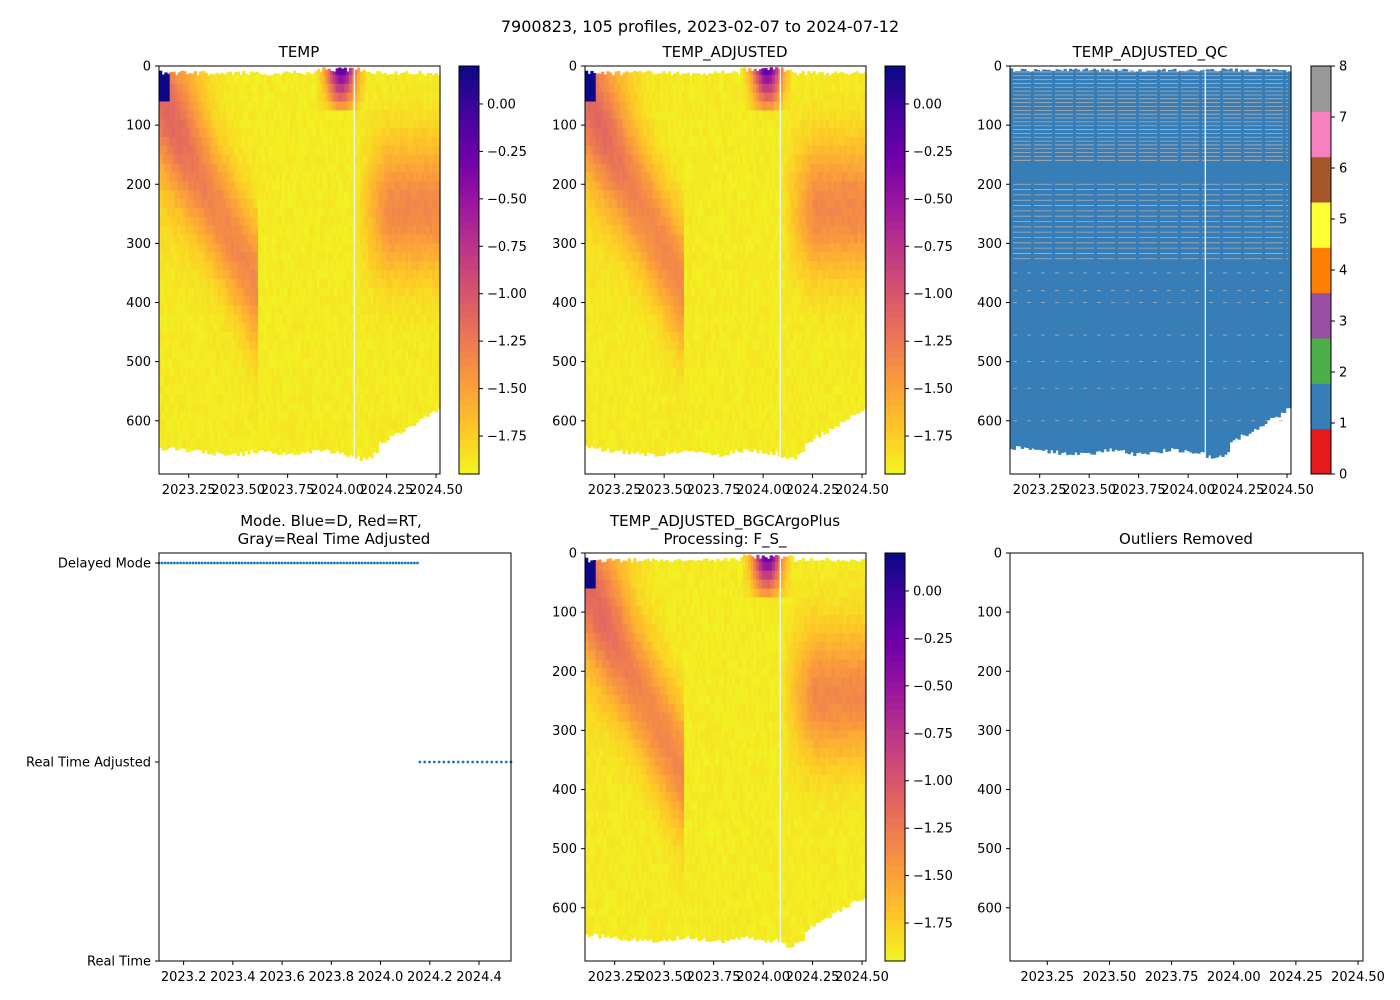 This screenshot has height=1000, width=1400. I want to click on y-tick-label: 200, so click(138, 185).